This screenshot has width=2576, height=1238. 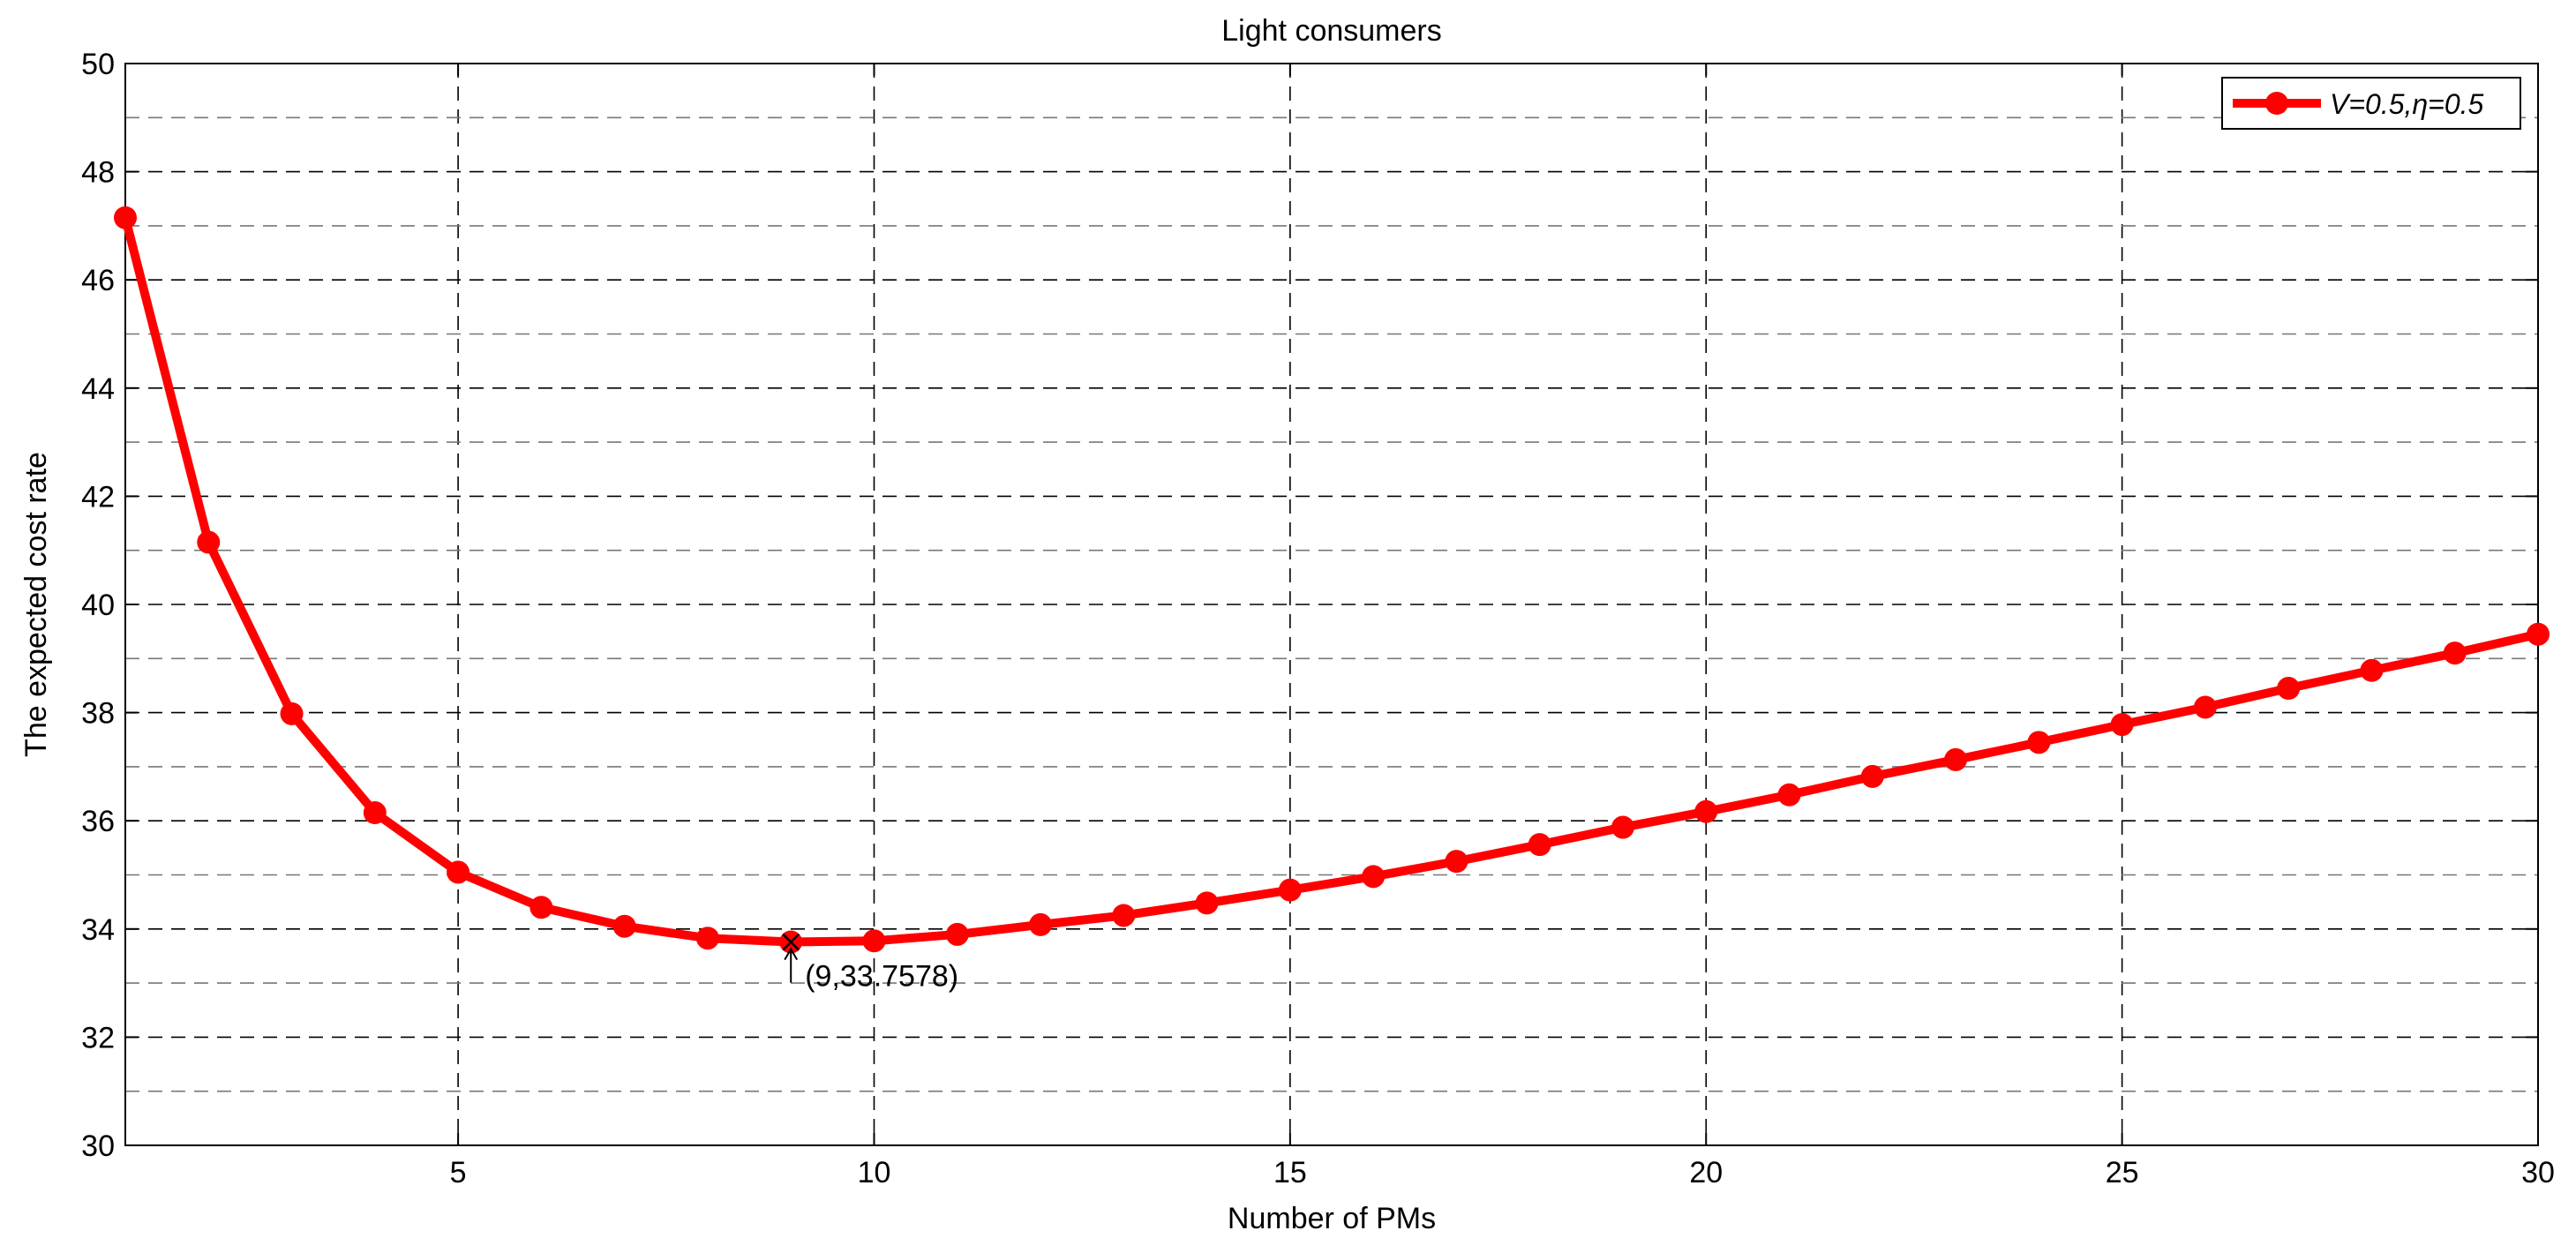 What do you see at coordinates (874, 1172) in the screenshot?
I see `x-tick-label: 10` at bounding box center [874, 1172].